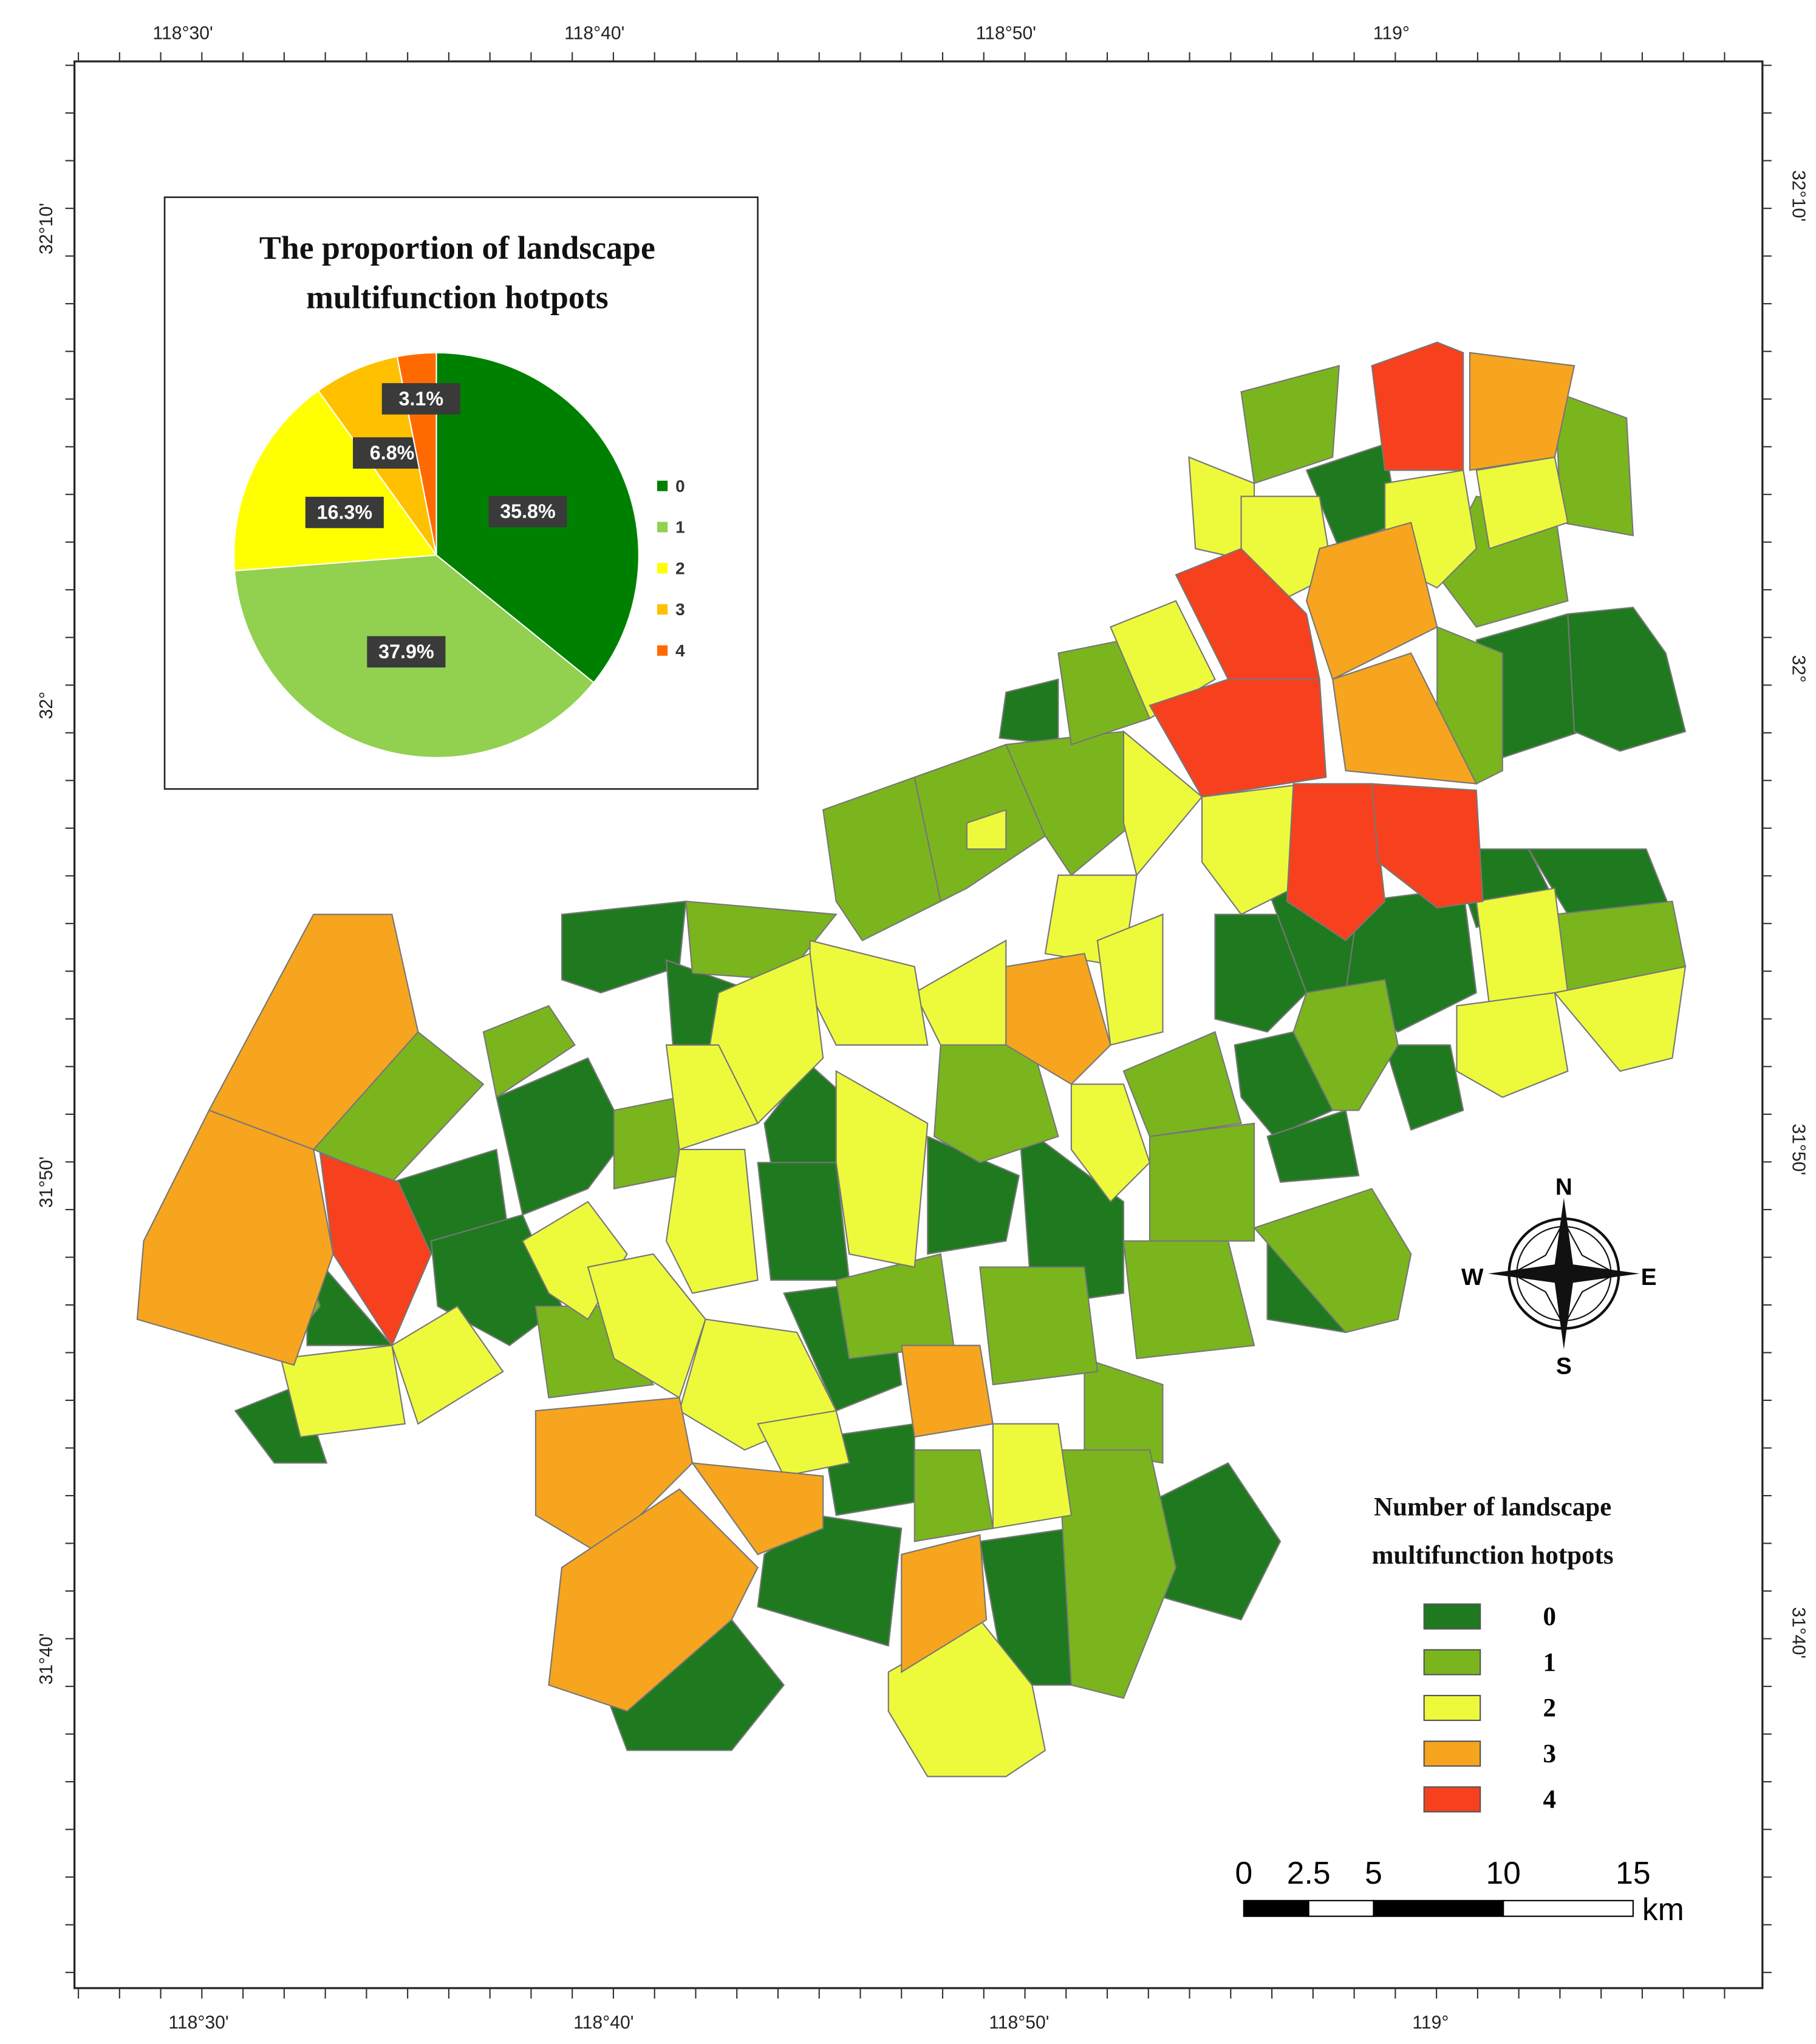 This screenshot has height=2044, width=1816. I want to click on data-label: 35.8%, so click(527, 511).